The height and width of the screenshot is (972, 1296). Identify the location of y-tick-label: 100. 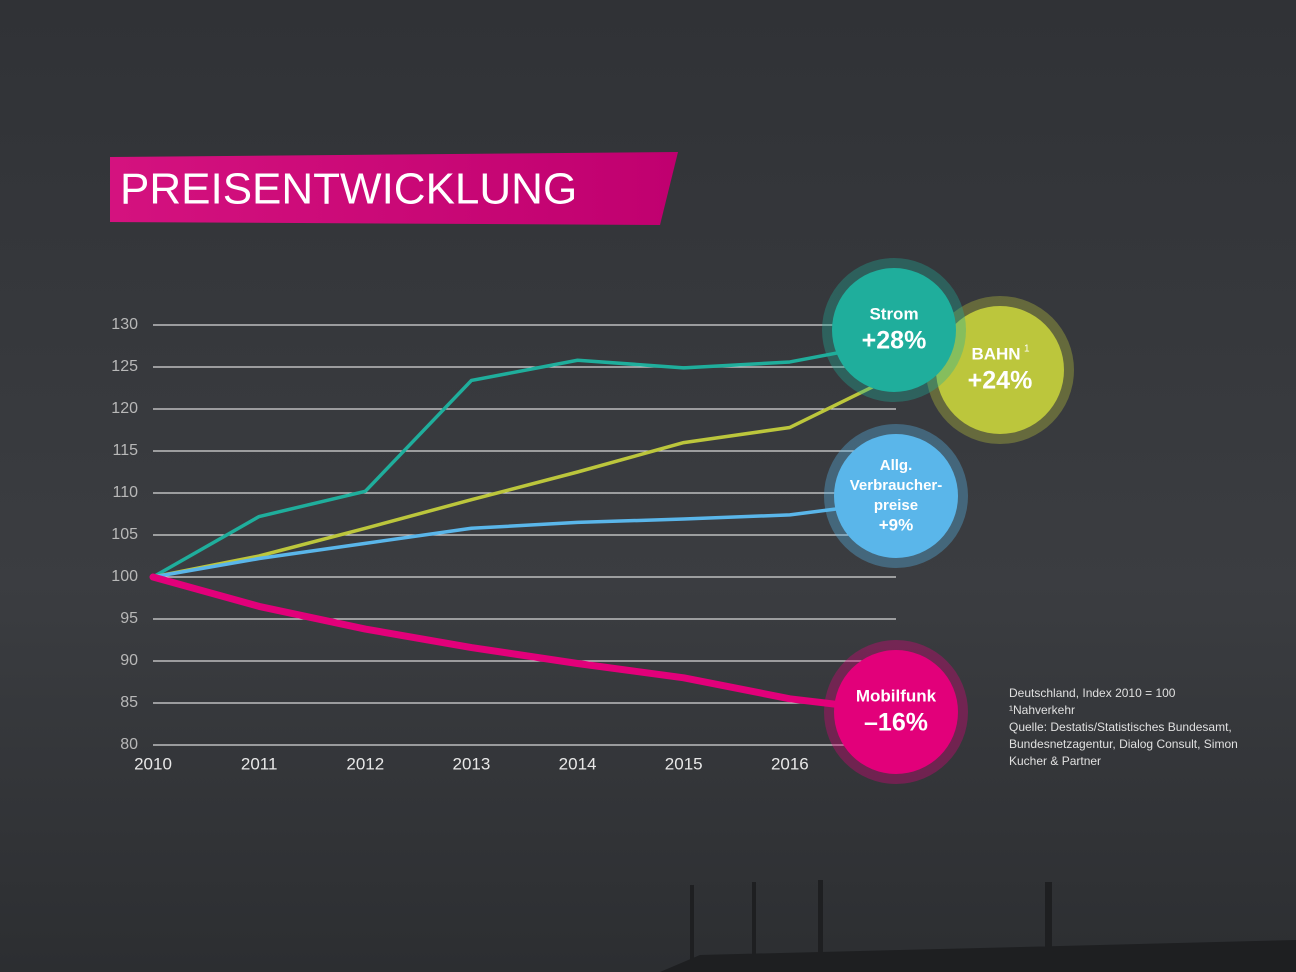
(124, 576).